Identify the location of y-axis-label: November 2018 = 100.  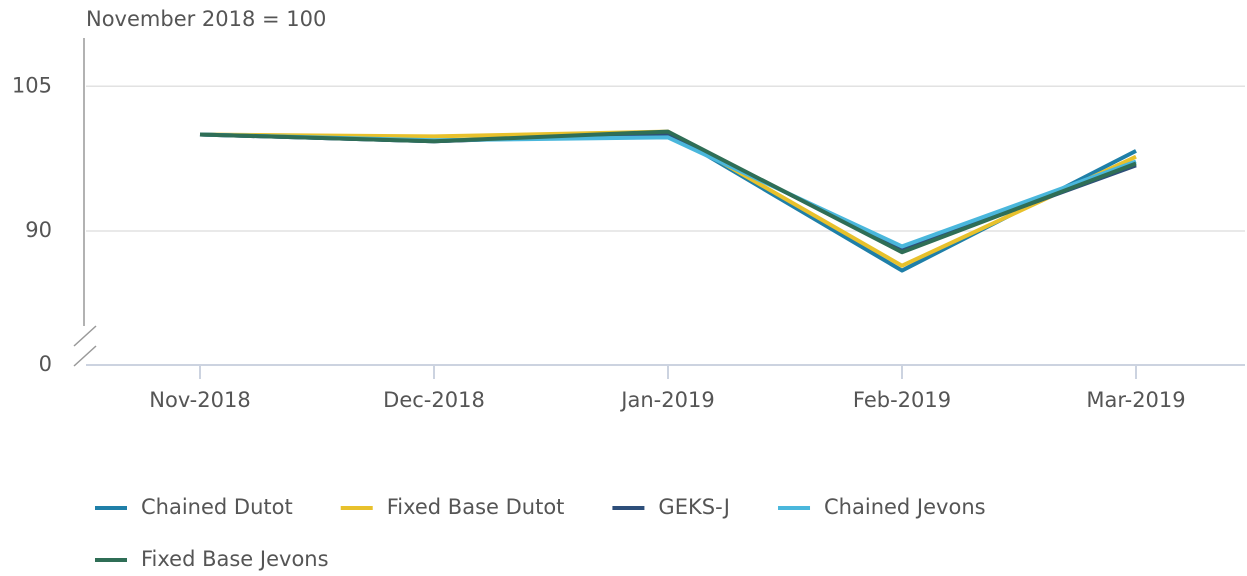
(206, 19).